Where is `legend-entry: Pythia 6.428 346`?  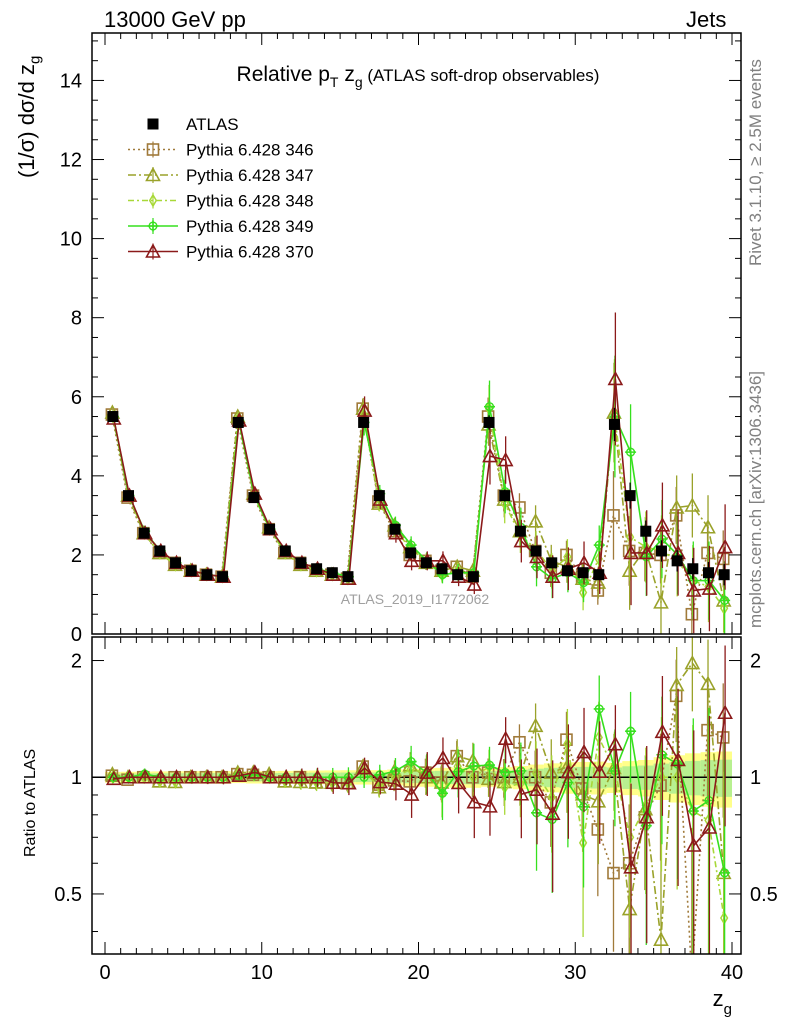 legend-entry: Pythia 6.428 346 is located at coordinates (221, 150).